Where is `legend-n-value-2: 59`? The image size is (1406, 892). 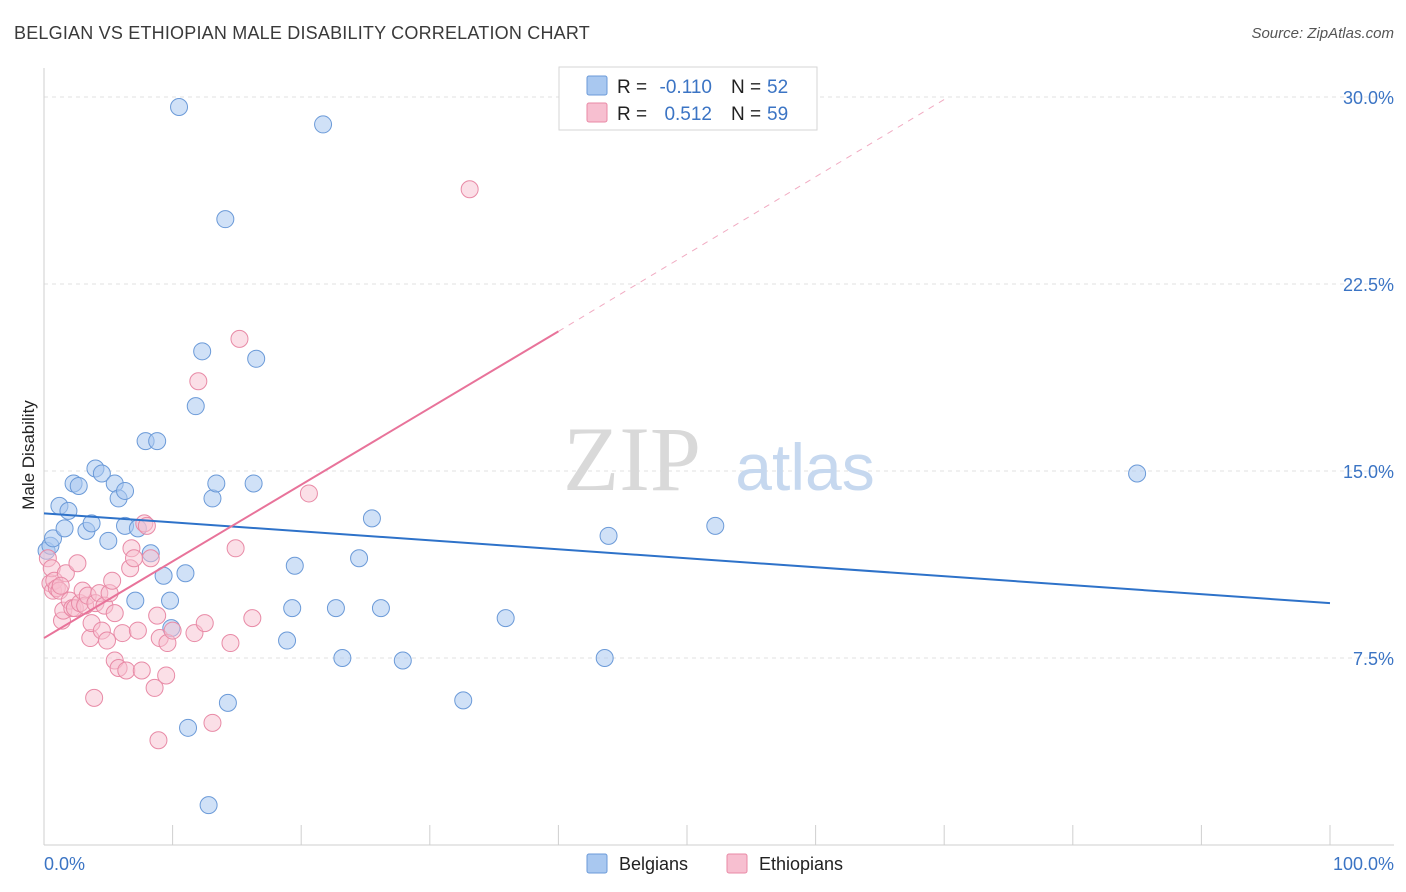
legend-n-value-2: 59 is located at coordinates (777, 114).